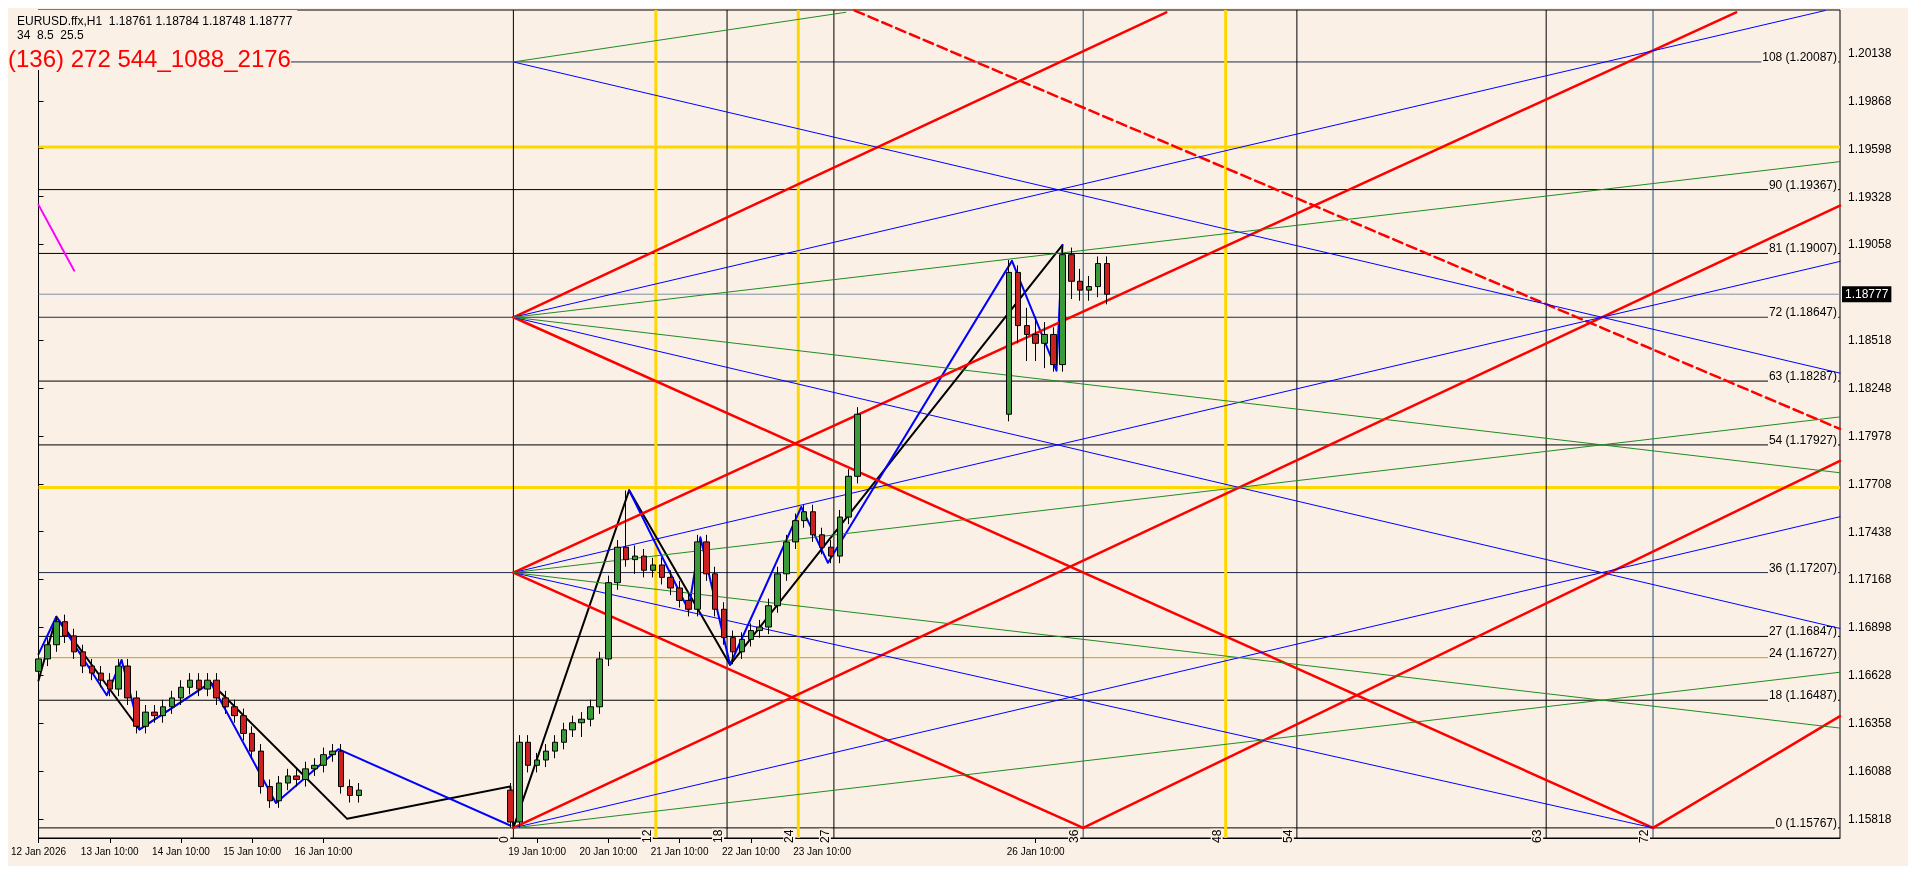 This screenshot has height=874, width=1916. Describe the element at coordinates (824, 836) in the screenshot. I see `ref-line-label: 27` at that location.